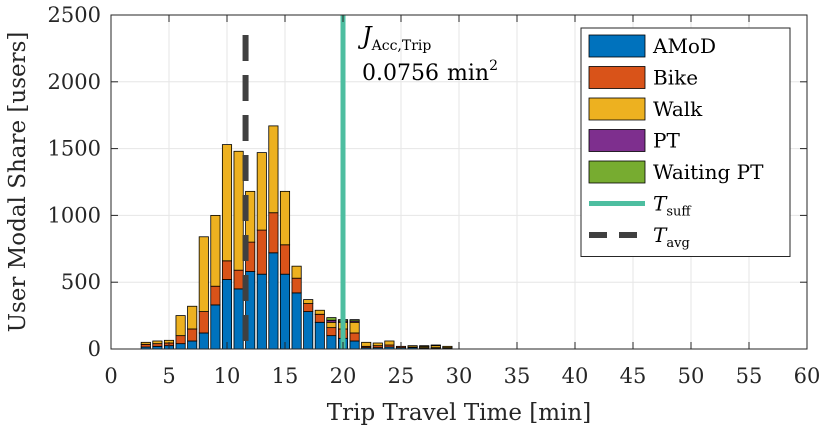 Image resolution: width=824 pixels, height=430 pixels. Describe the element at coordinates (401, 376) in the screenshot. I see `x-tick-label-5: 25` at that location.